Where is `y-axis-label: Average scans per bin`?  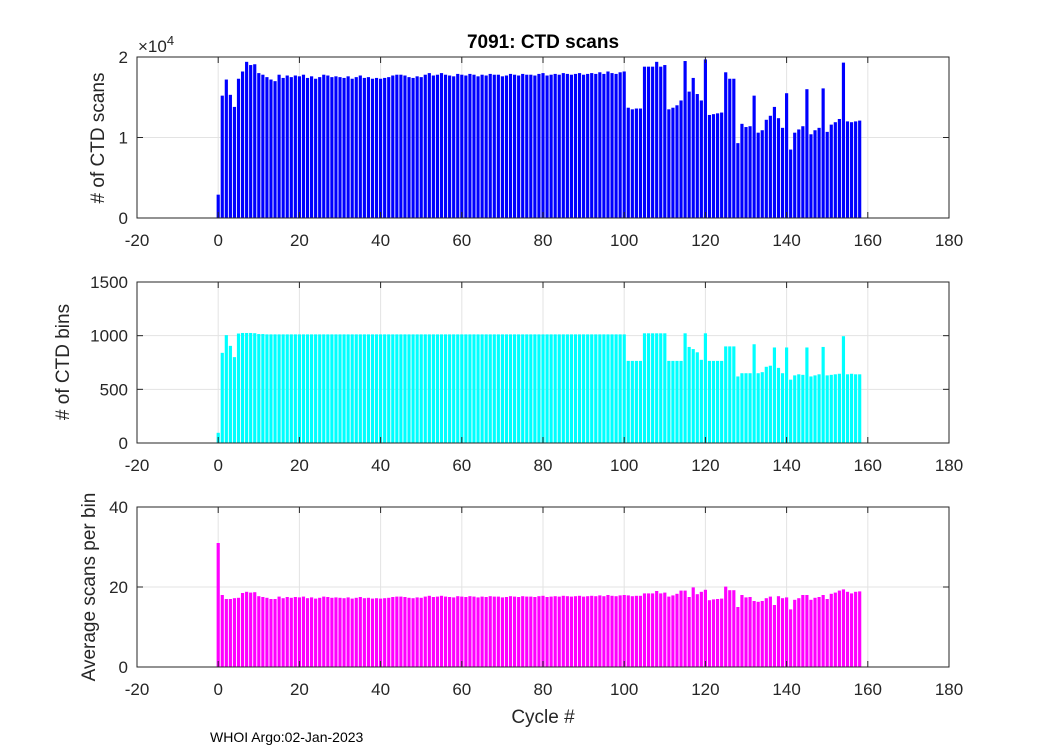 y-axis-label: Average scans per bin is located at coordinates (89, 587).